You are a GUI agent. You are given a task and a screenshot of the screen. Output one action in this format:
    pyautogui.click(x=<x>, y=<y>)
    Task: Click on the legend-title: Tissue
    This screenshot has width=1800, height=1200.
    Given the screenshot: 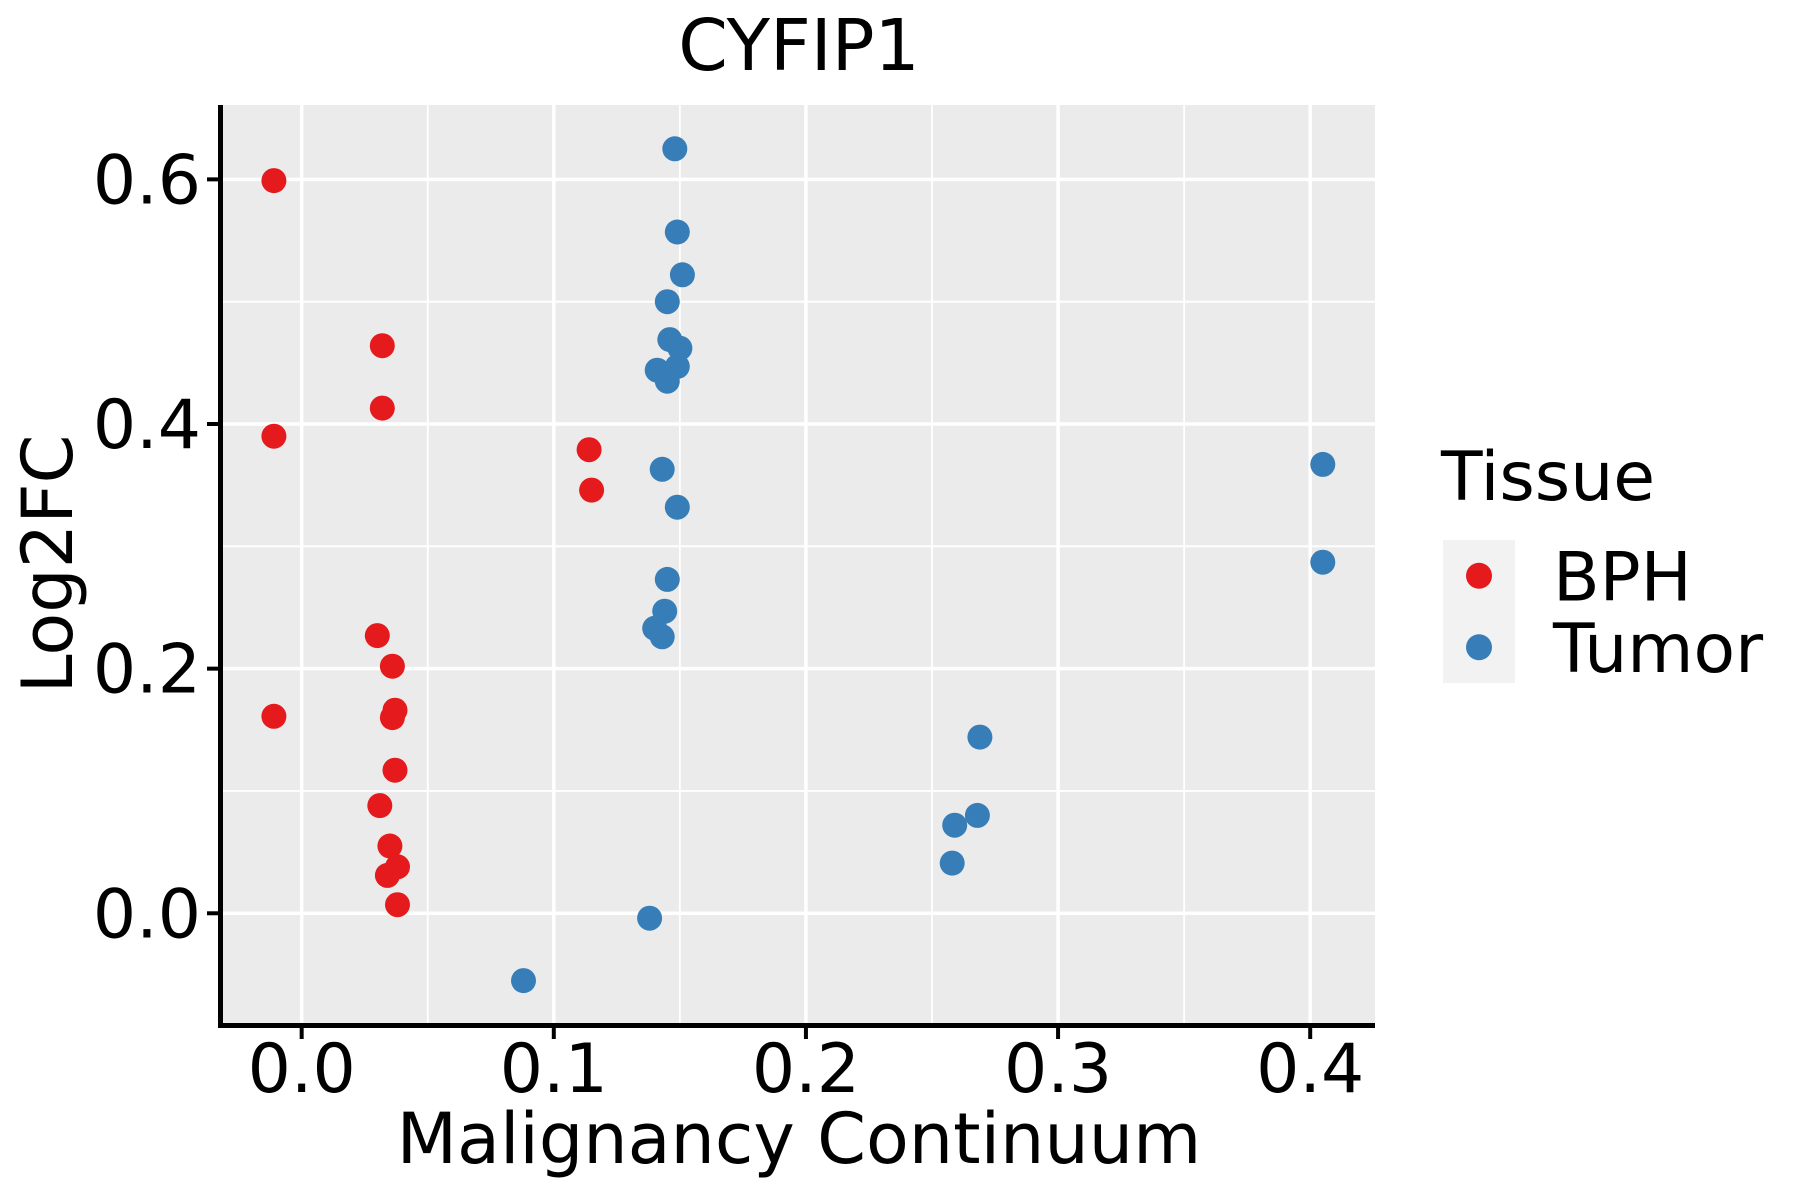 What is the action you would take?
    pyautogui.click(x=1547, y=477)
    